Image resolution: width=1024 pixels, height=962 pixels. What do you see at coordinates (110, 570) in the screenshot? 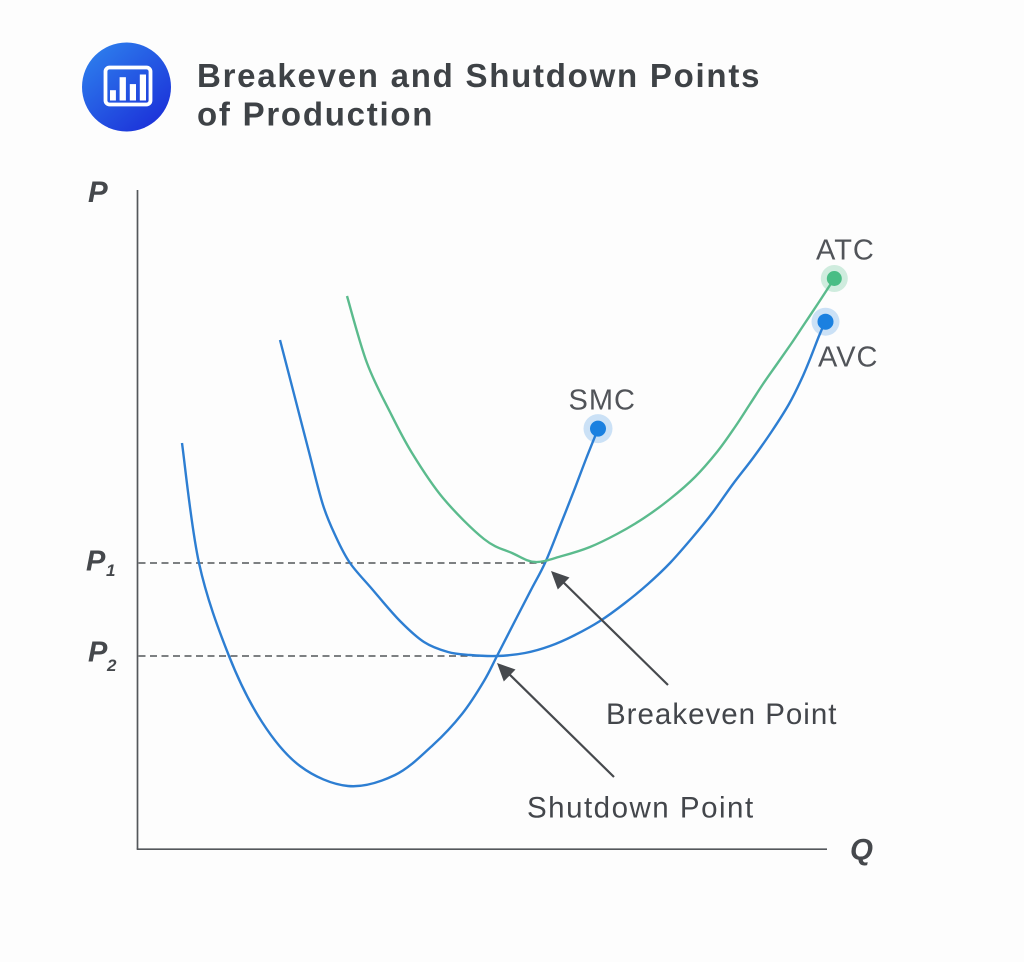
I see `svg-text: 1` at bounding box center [110, 570].